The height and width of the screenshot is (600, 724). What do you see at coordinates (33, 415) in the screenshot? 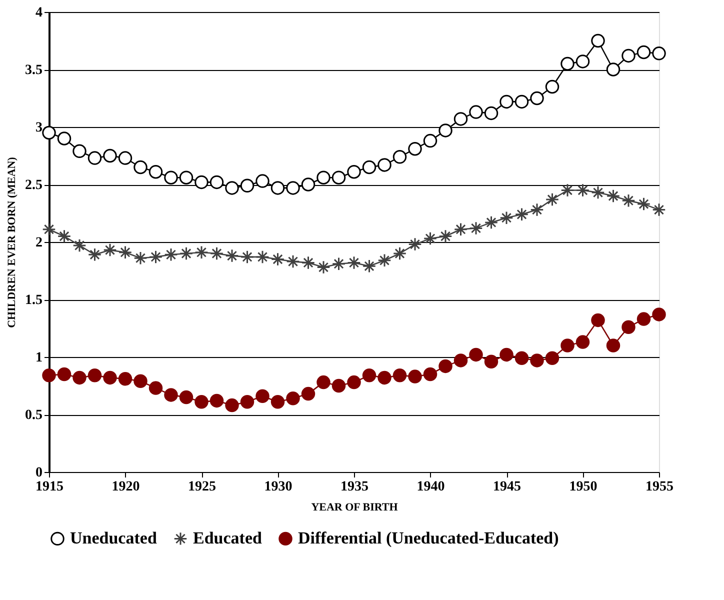
I see `y-tick-label: 0.5` at bounding box center [33, 415].